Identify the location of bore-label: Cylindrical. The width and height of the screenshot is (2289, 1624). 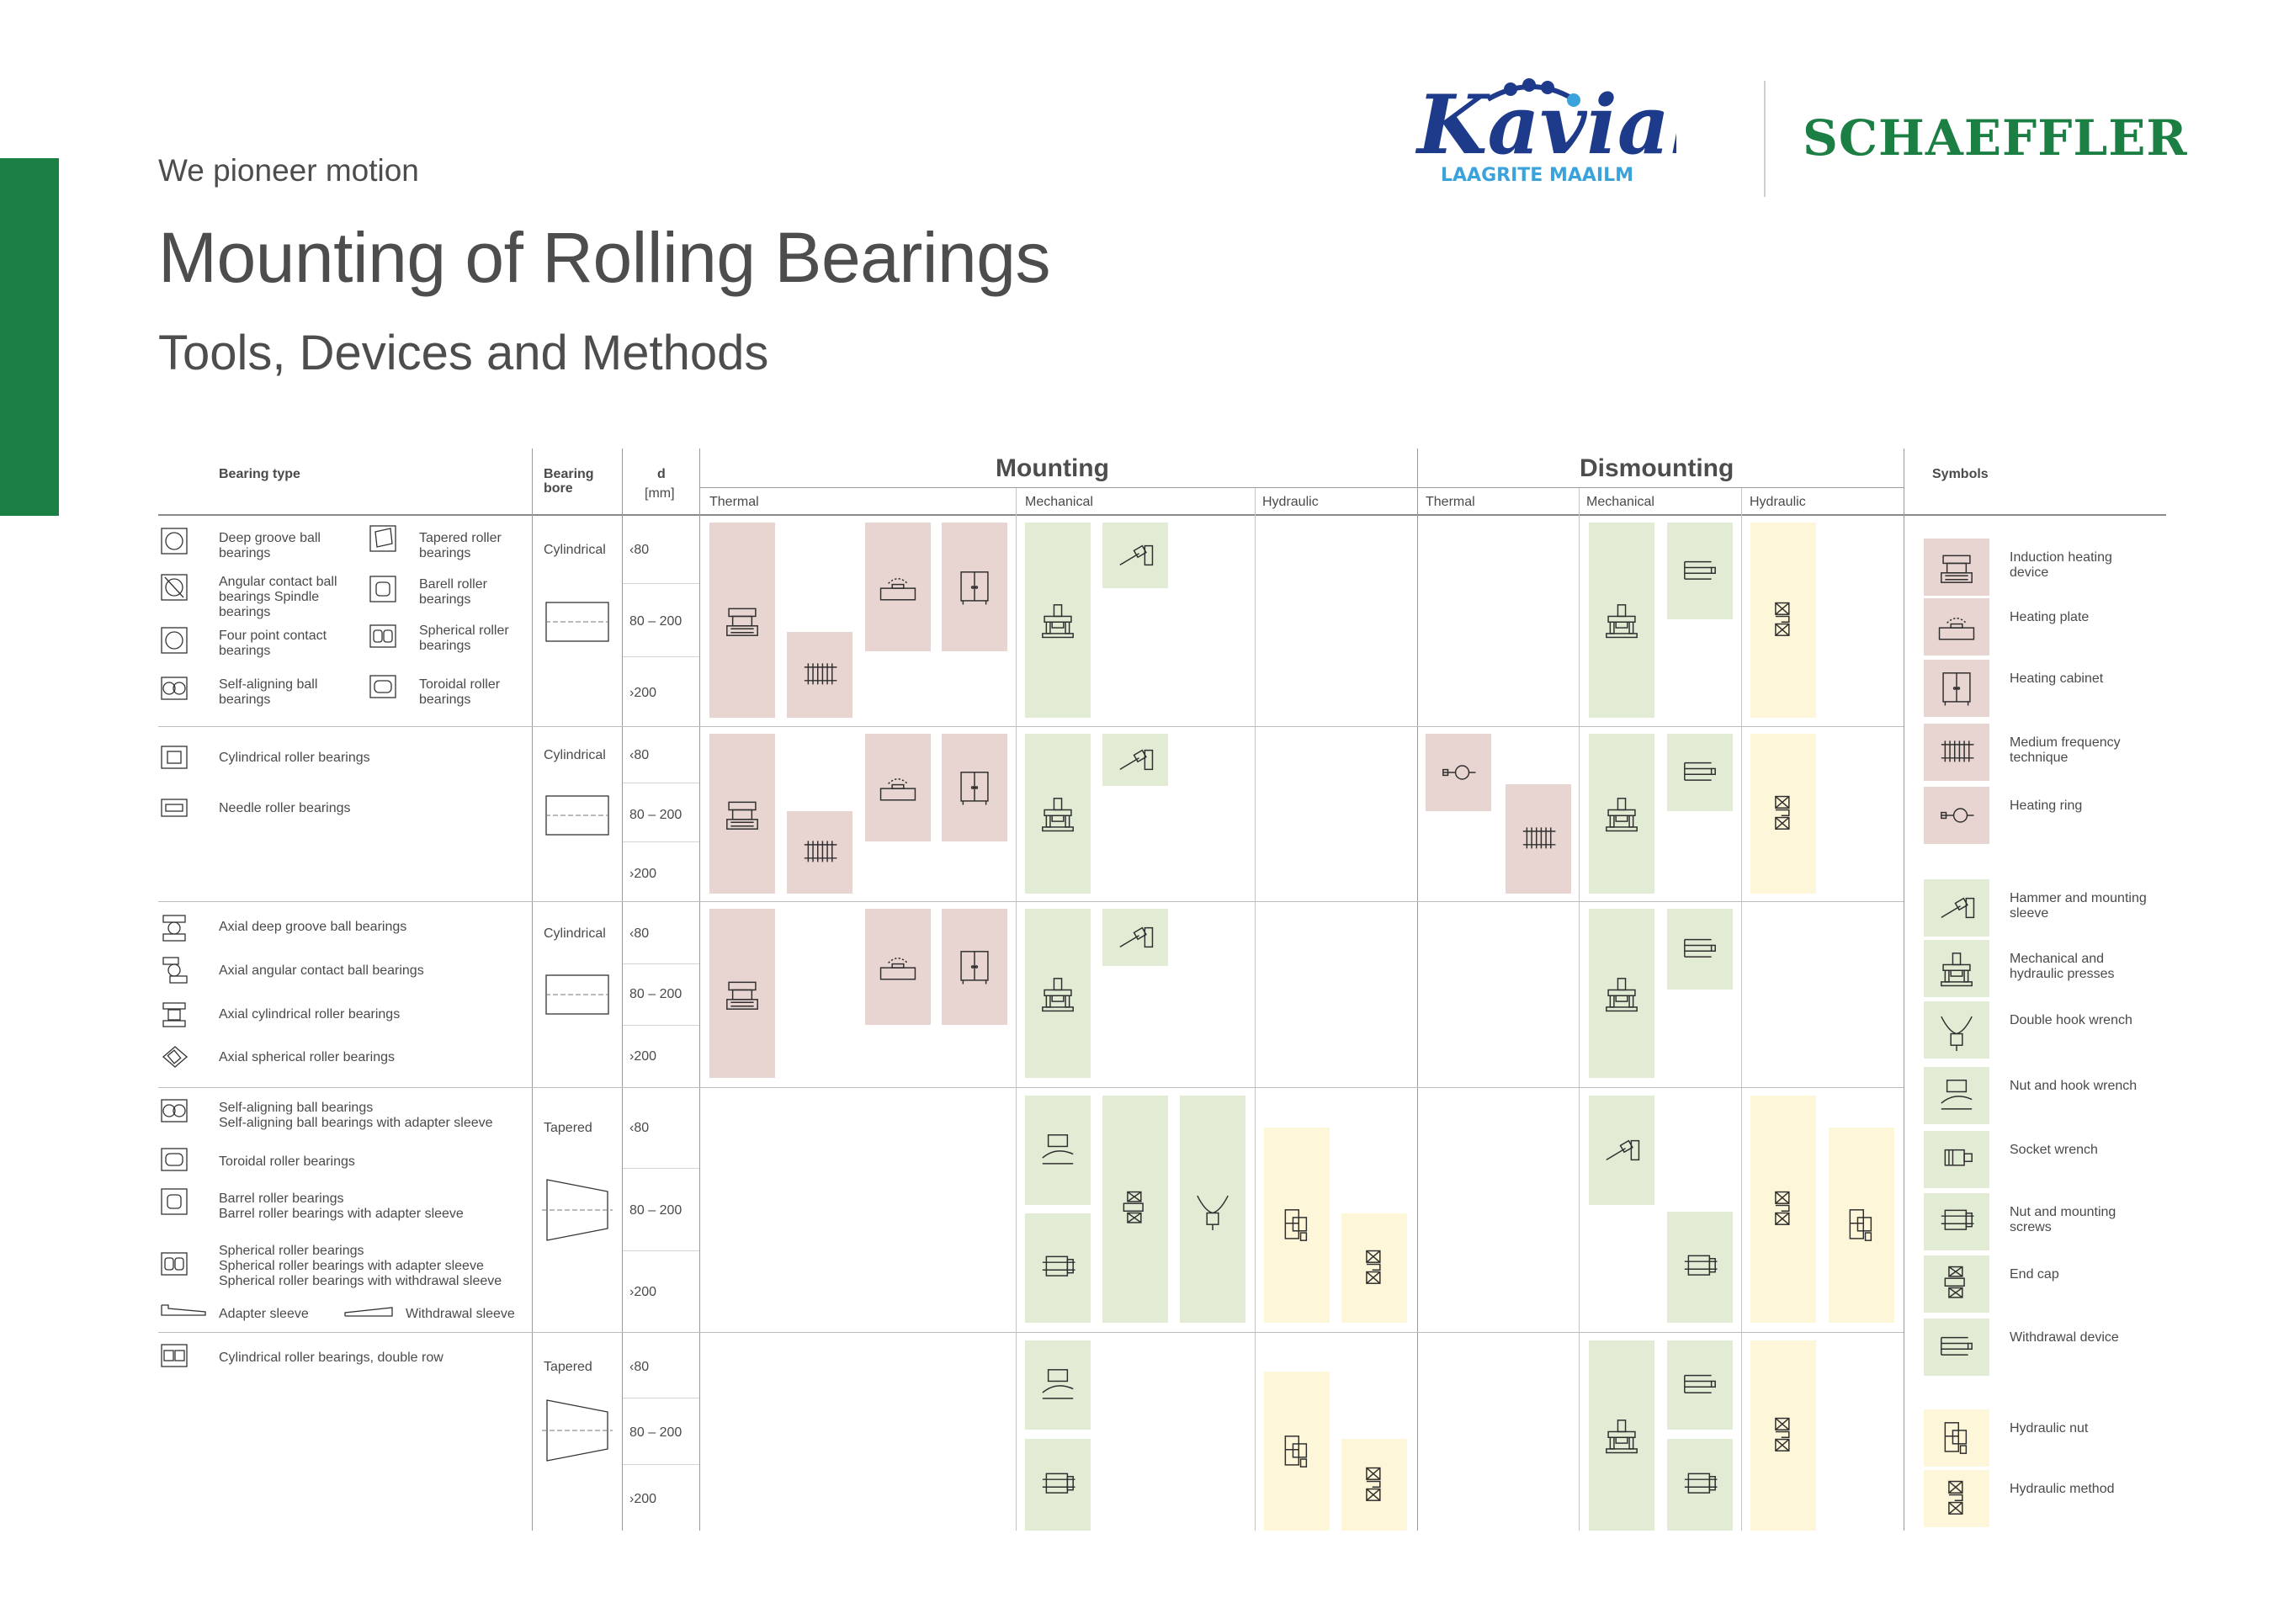
(575, 933).